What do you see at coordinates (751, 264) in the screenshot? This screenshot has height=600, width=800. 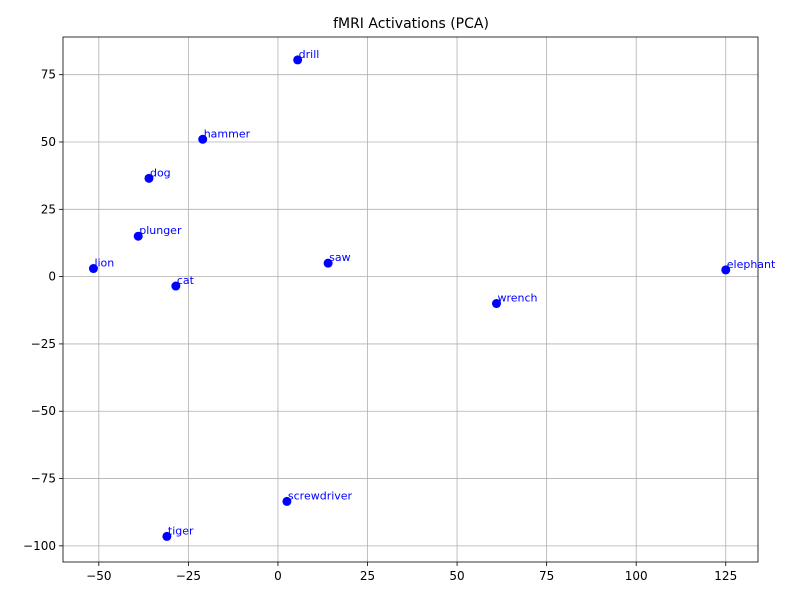 I see `point-label: elephant` at bounding box center [751, 264].